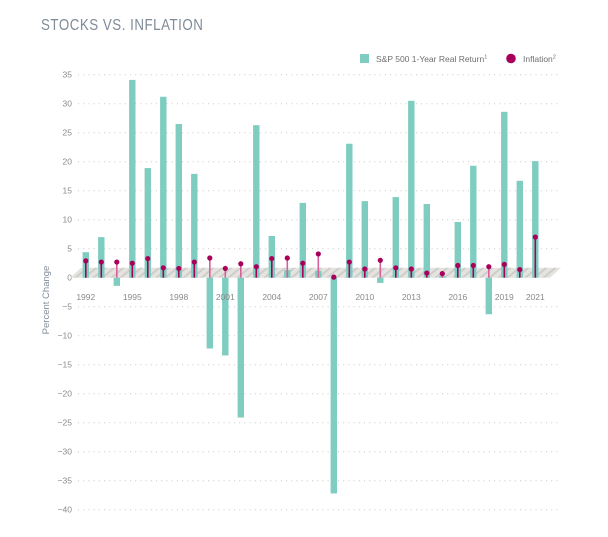 The height and width of the screenshot is (537, 608). I want to click on x-tick-label: 2004, so click(271, 297).